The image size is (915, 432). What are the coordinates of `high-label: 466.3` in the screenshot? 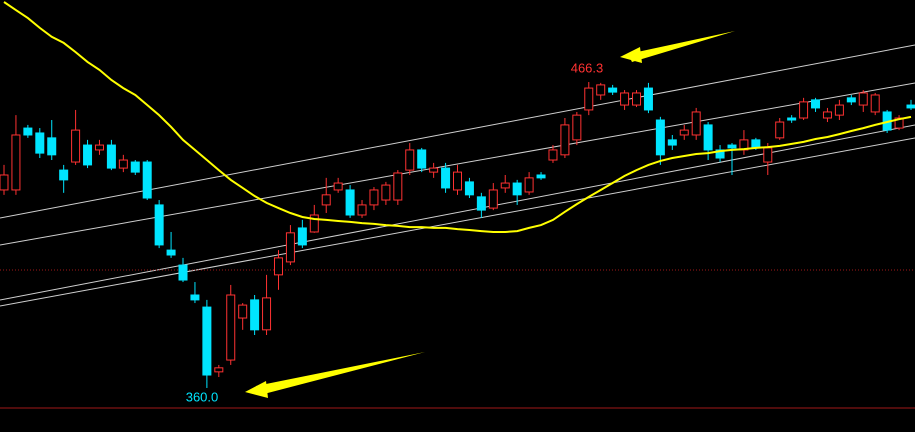 It's located at (587, 67).